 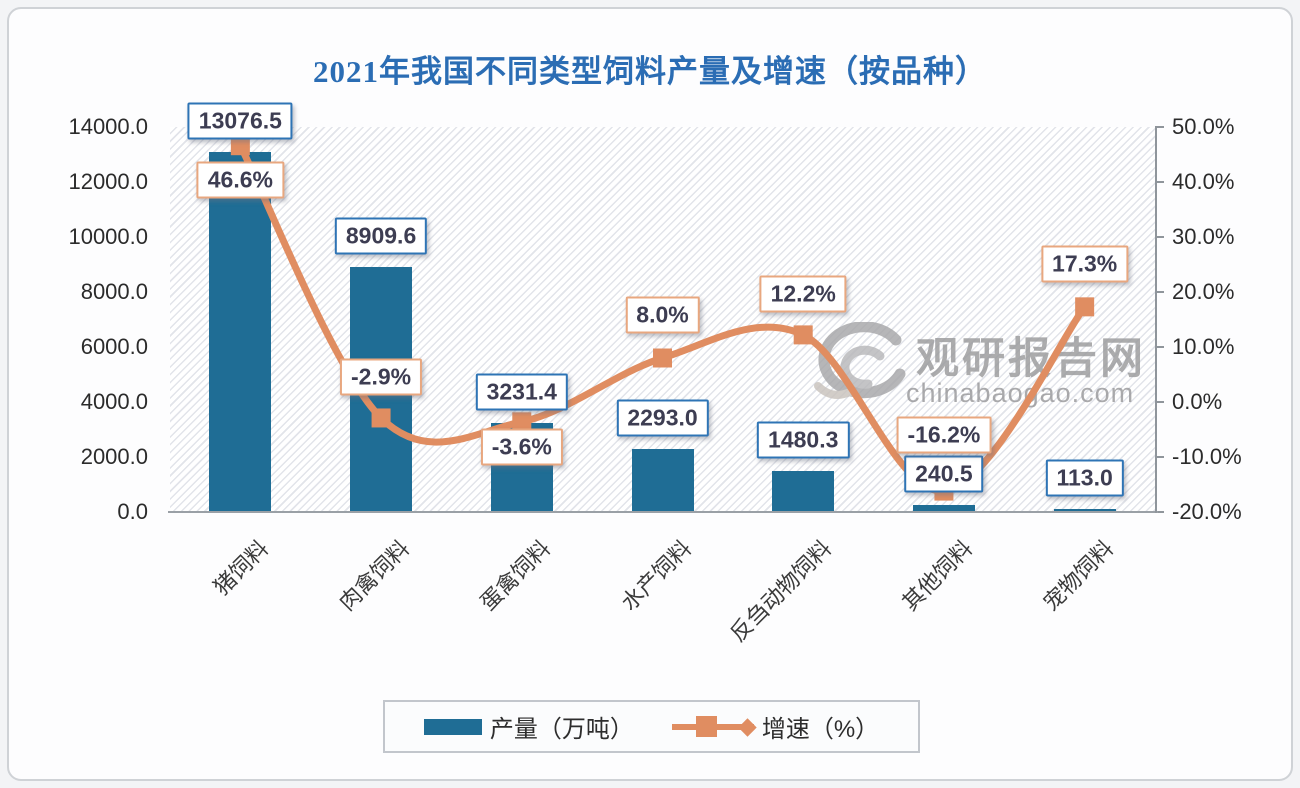 I want to click on legend: 产量（万吨） 增速（%）, so click(x=651, y=726).